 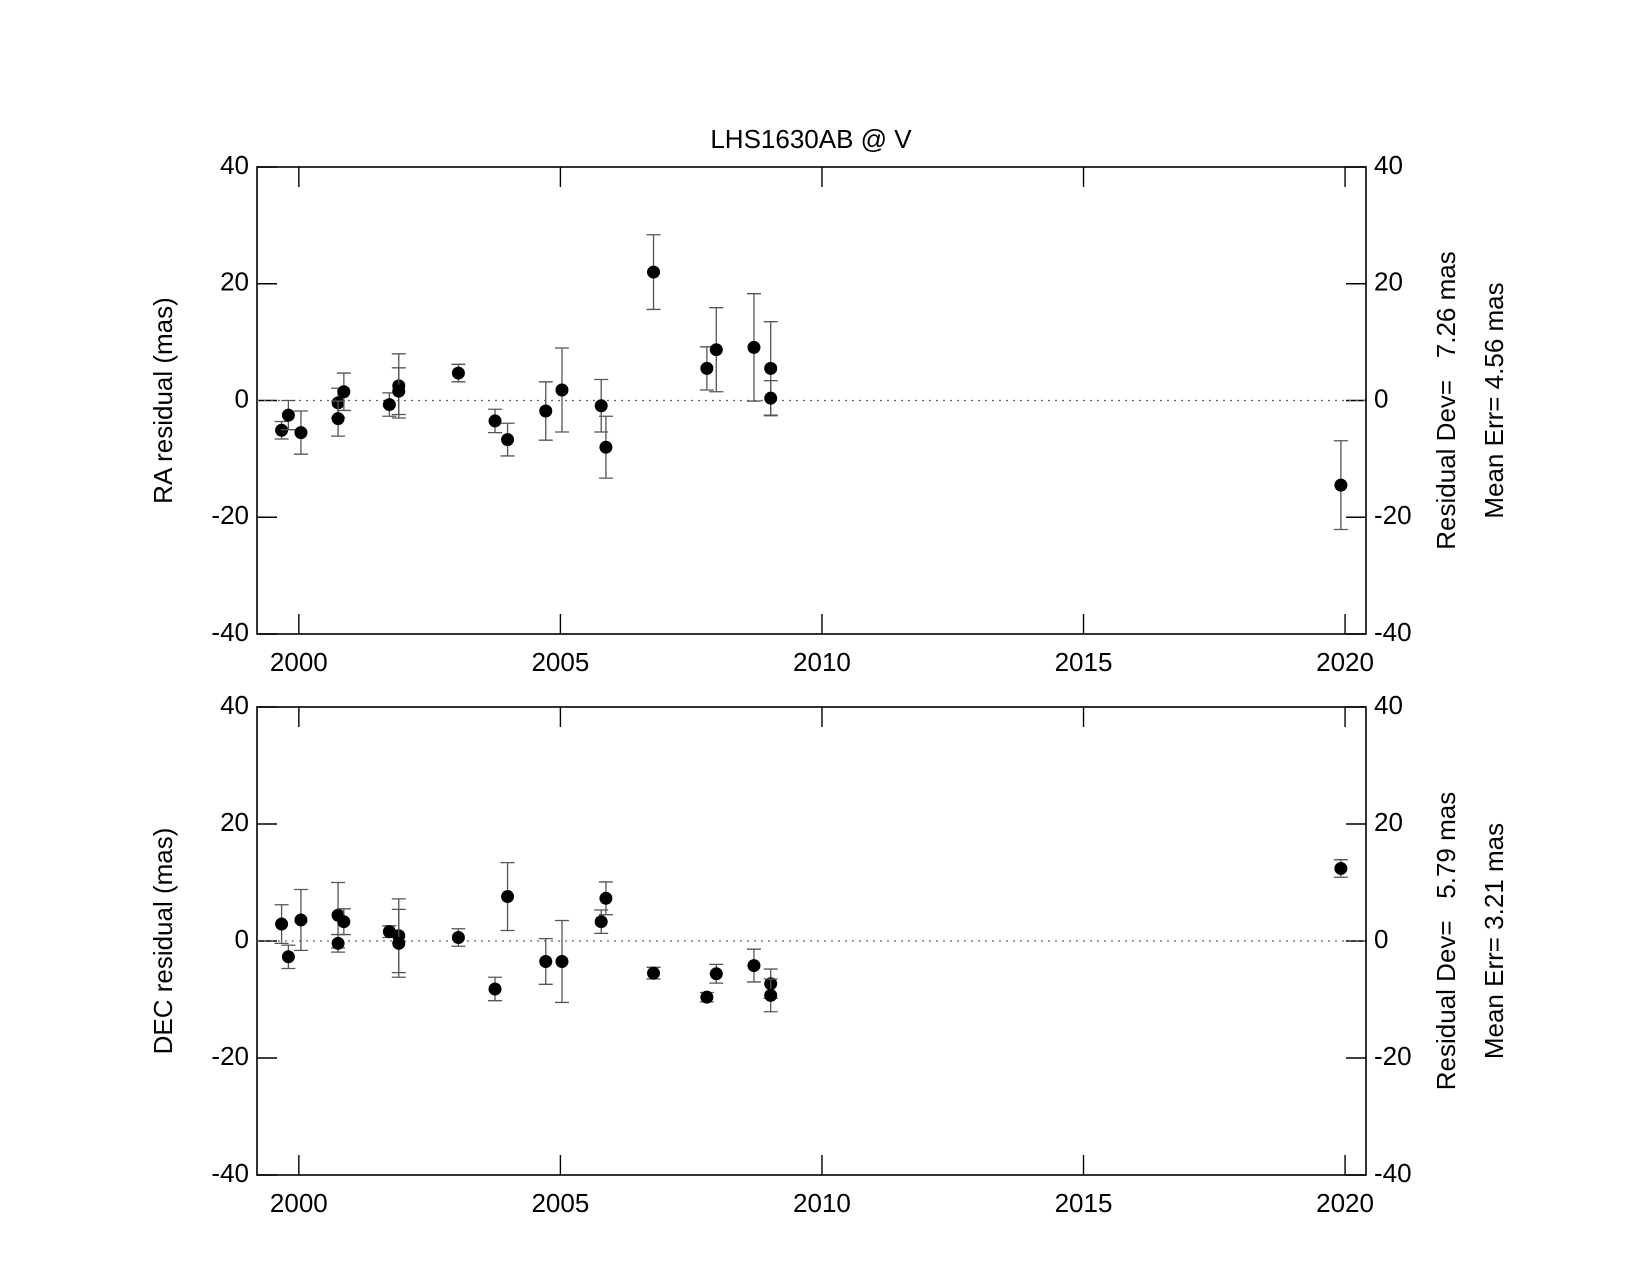 I want to click on annotation: Residual Dev= 7.26 mas, so click(x=1446, y=400).